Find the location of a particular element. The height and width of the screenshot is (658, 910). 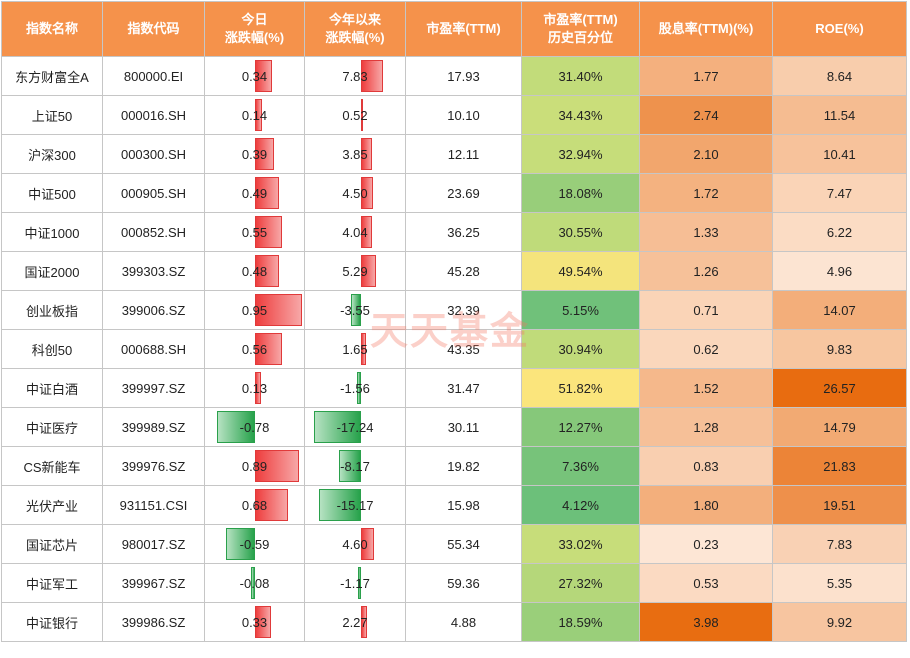

index-code-cell: 000688.SH is located at coordinates (153, 349).